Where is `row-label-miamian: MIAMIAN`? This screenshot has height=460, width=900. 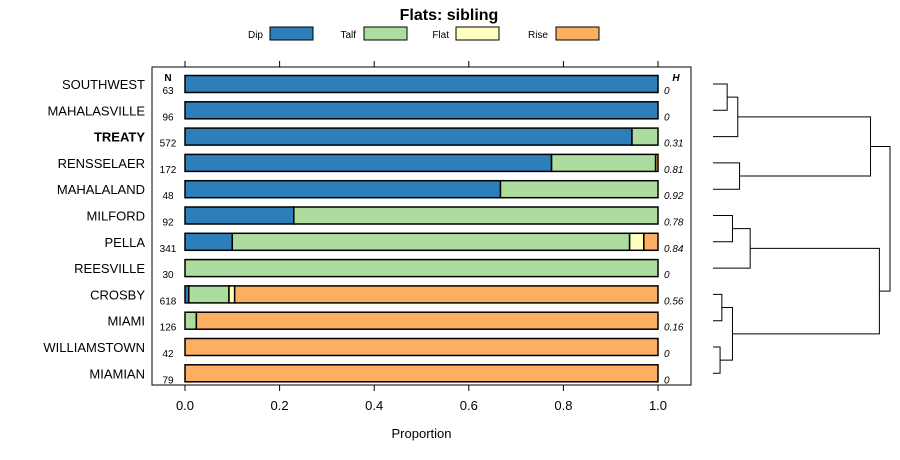 row-label-miamian: MIAMIAN is located at coordinates (117, 373).